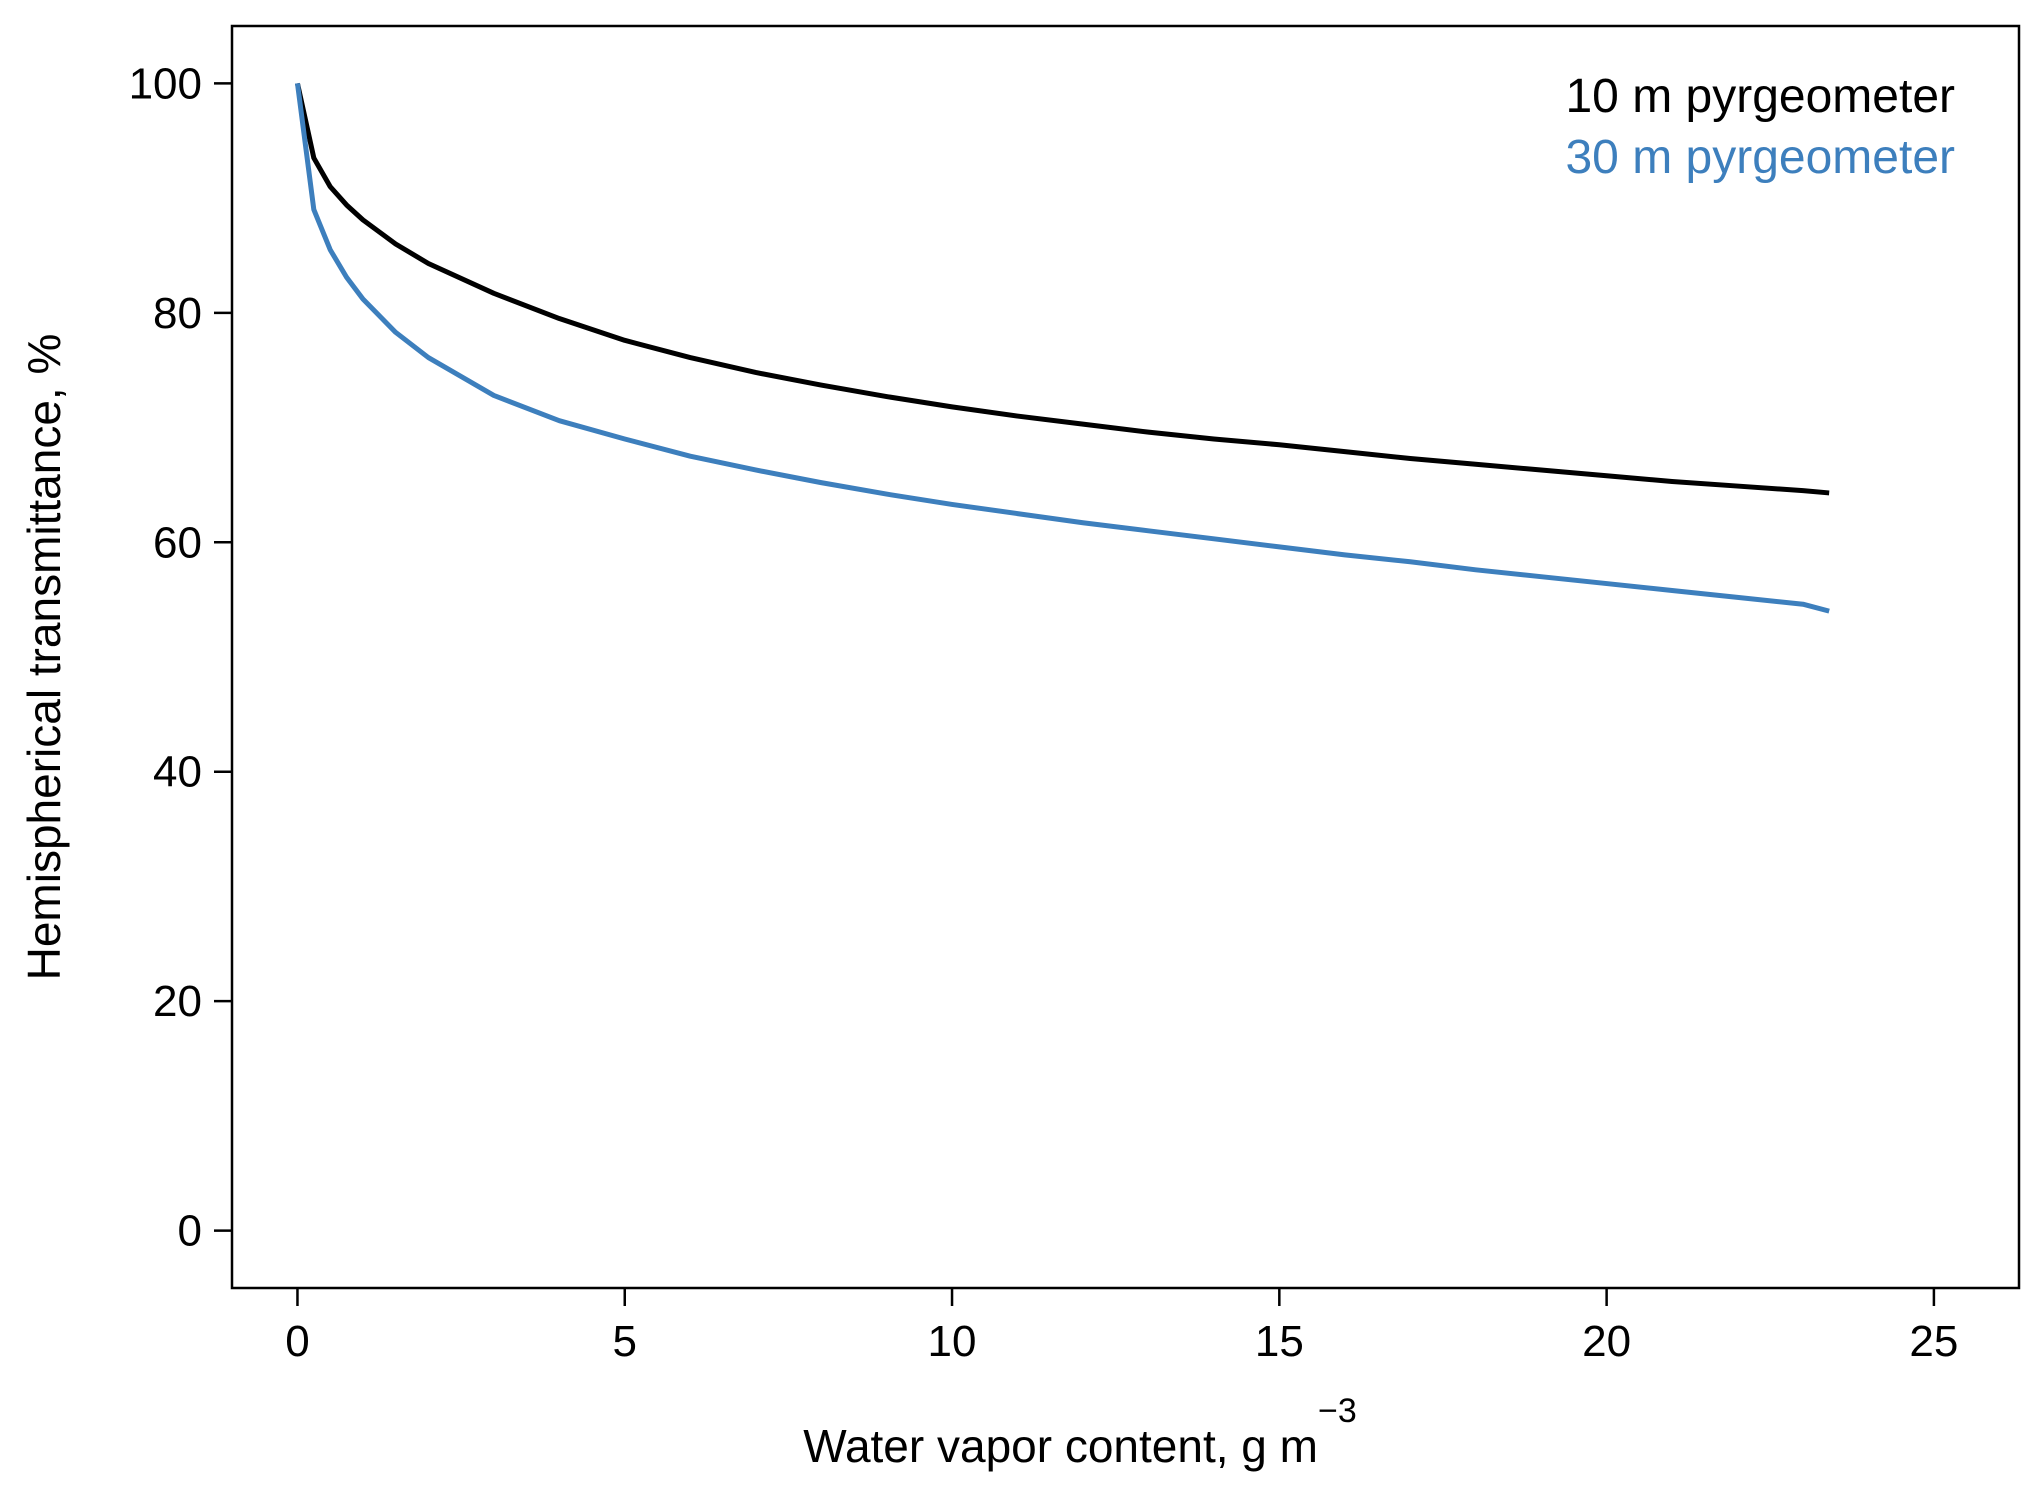 The height and width of the screenshot is (1495, 2040). Describe the element at coordinates (1933, 1341) in the screenshot. I see `x-tick-label: 25` at that location.